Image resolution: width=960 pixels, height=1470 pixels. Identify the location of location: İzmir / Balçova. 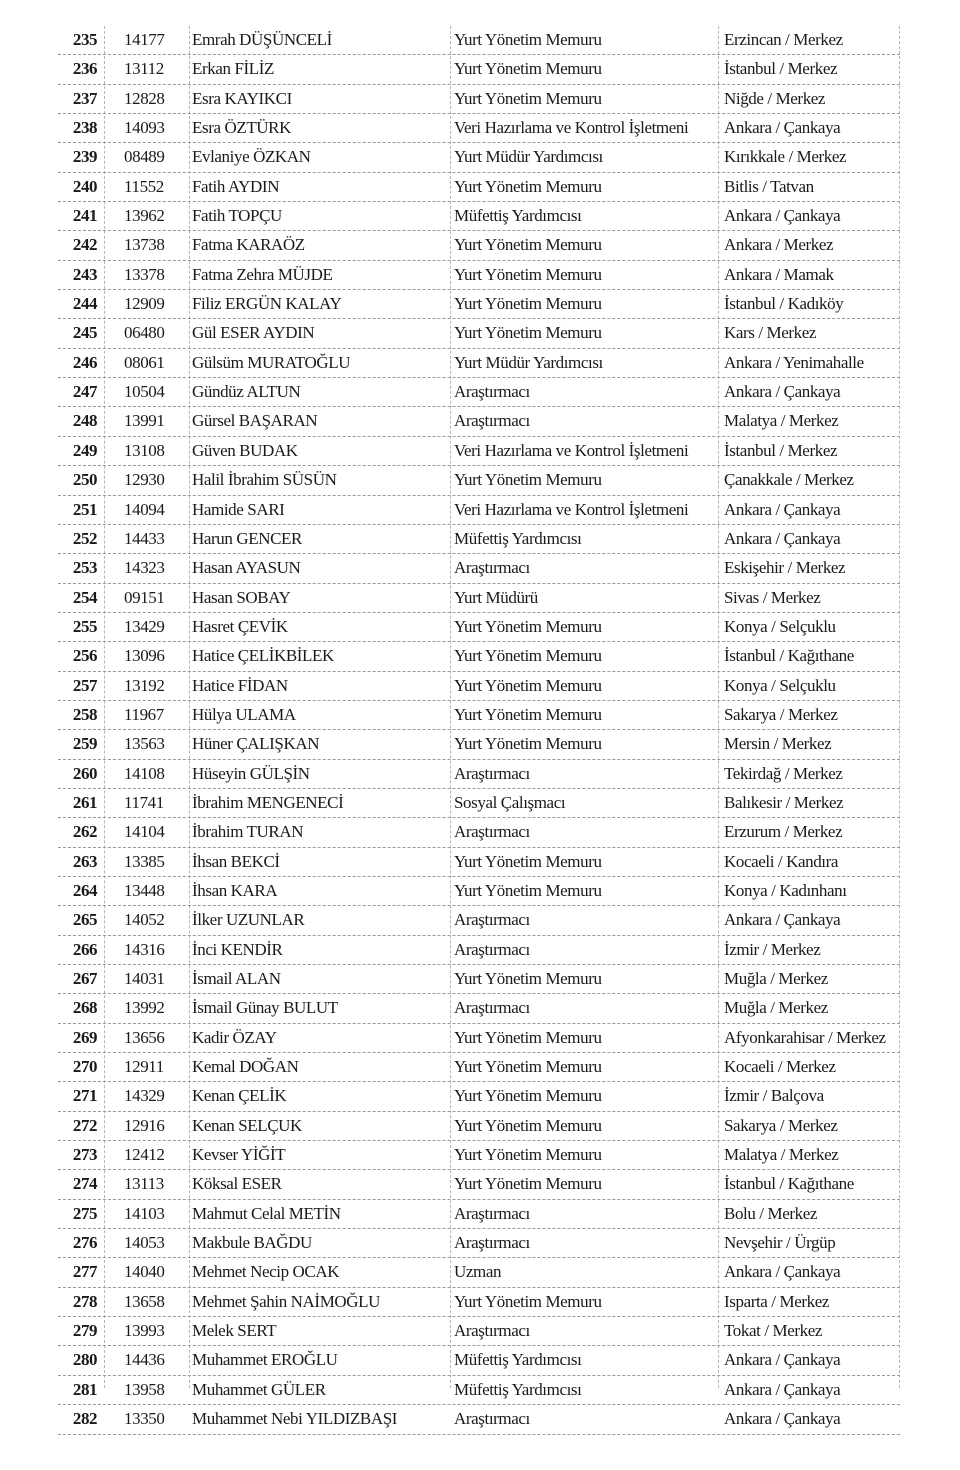
(774, 1096).